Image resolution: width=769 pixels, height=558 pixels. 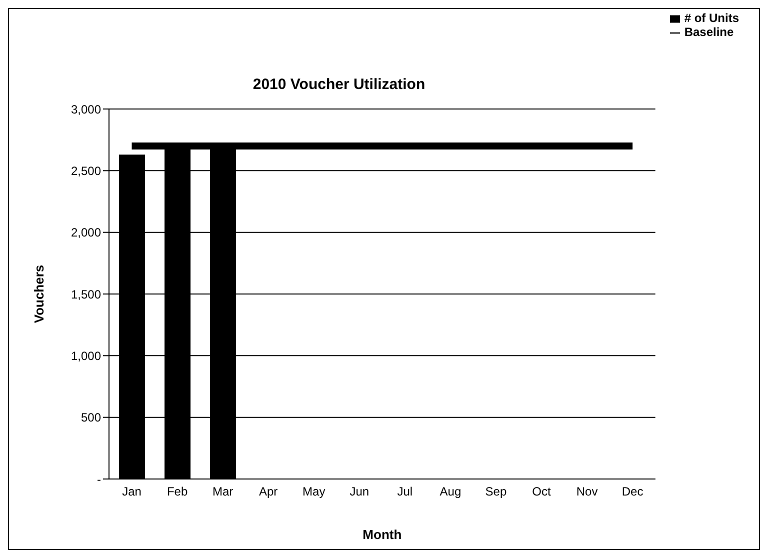 I want to click on y-tick-label: 1,500, so click(x=86, y=294).